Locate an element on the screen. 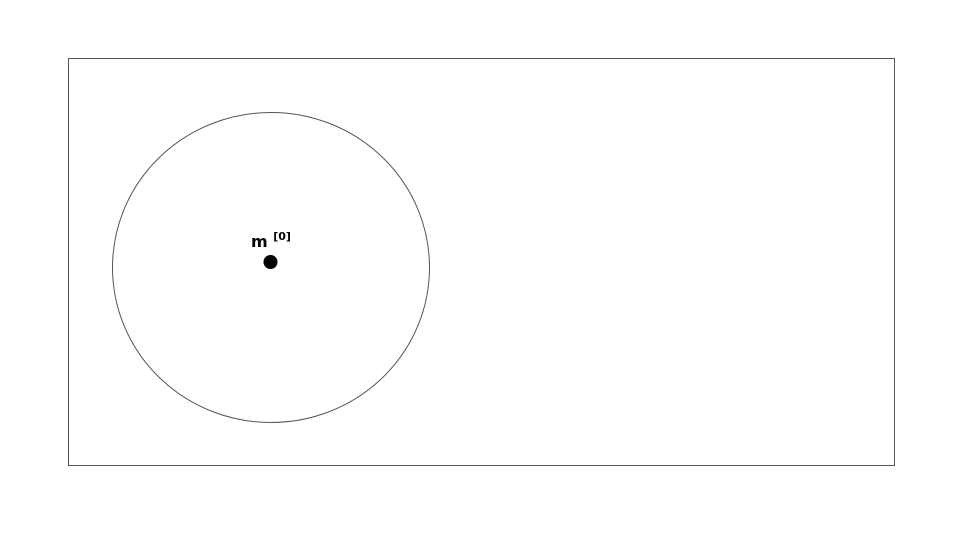  center-point-label: m [0] is located at coordinates (271, 240).